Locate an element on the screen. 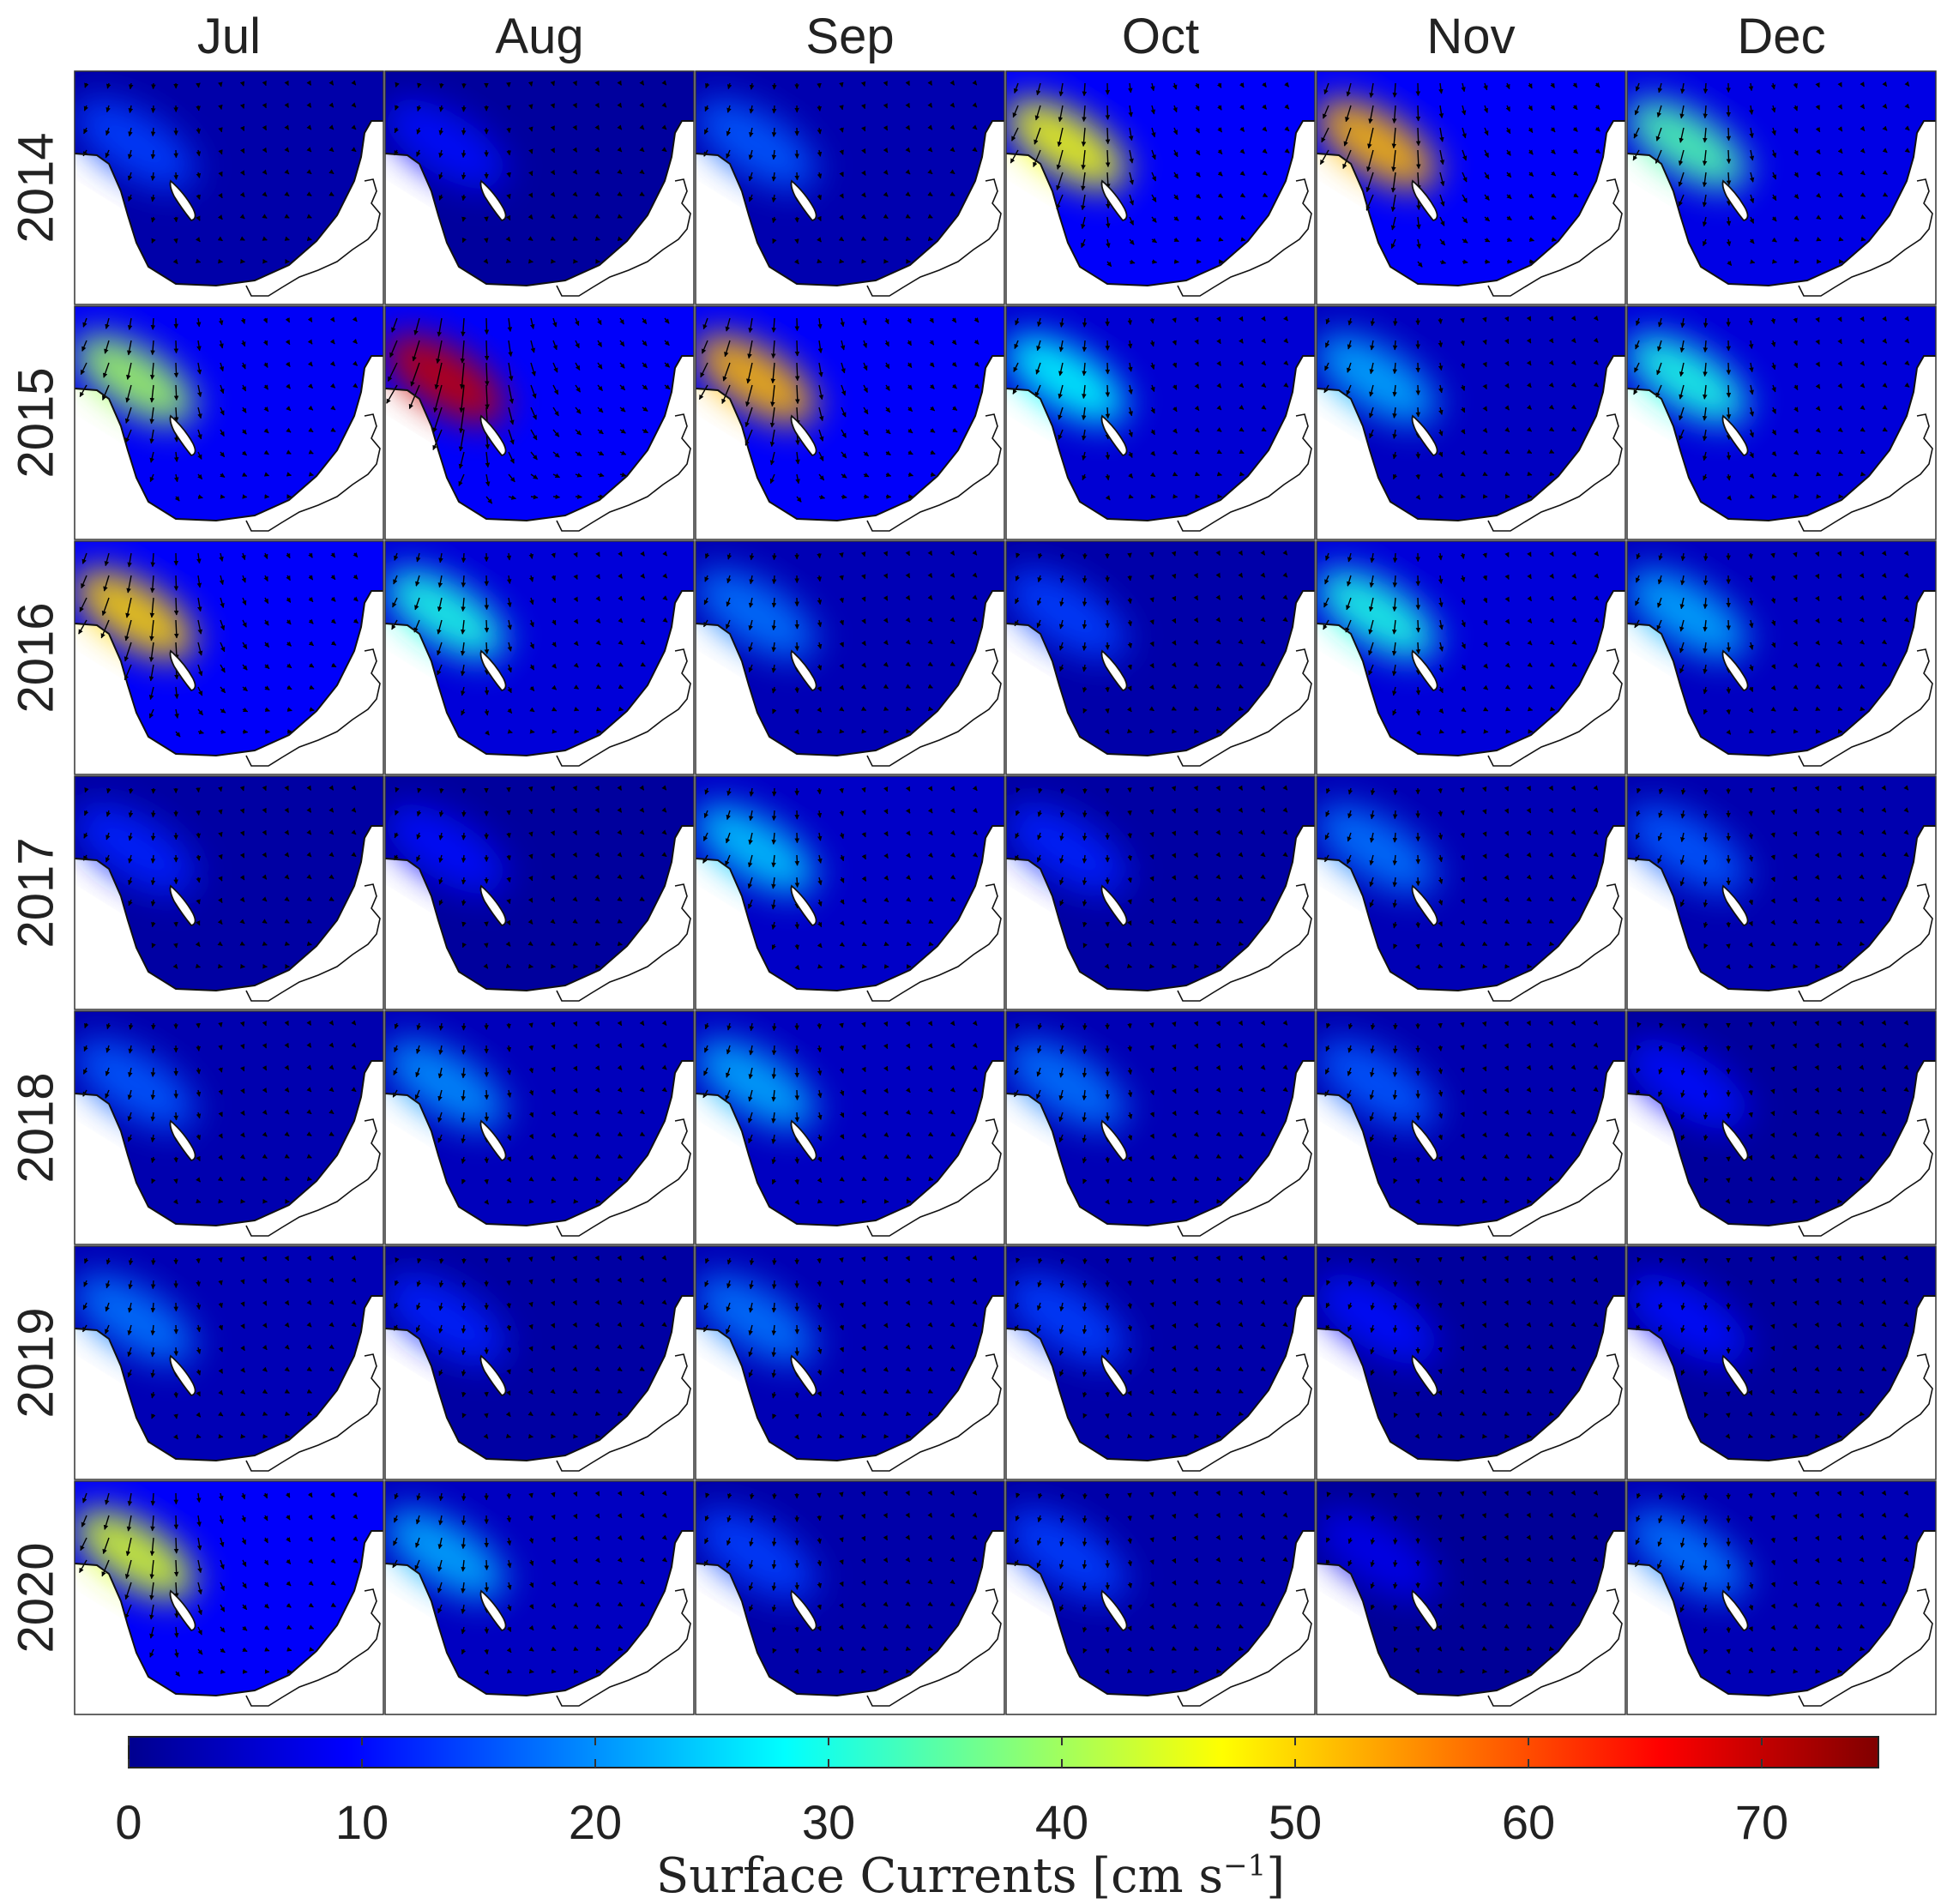  panel-2014-aug is located at coordinates (533, 187).